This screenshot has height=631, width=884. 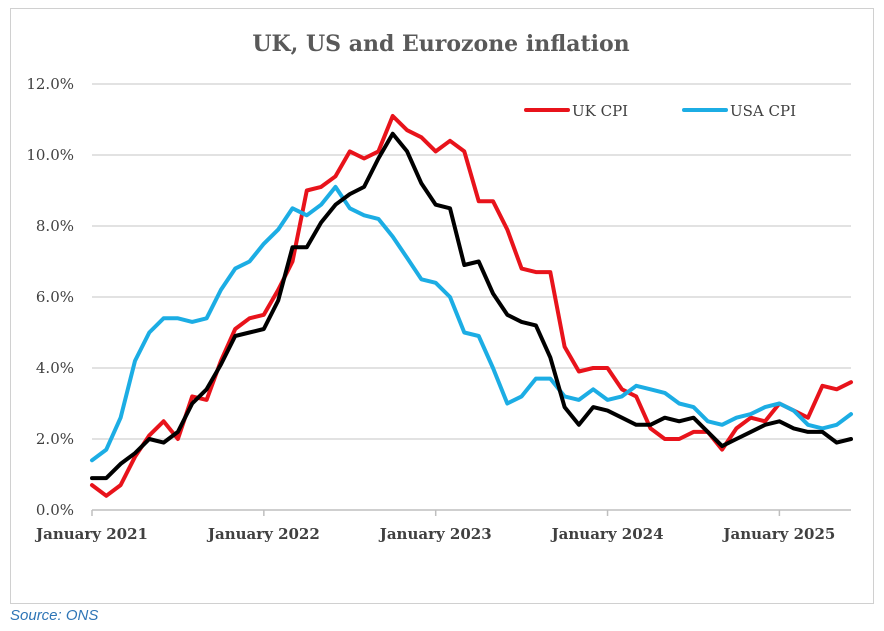 I want to click on x-tick-label: January 2021, so click(x=91, y=534).